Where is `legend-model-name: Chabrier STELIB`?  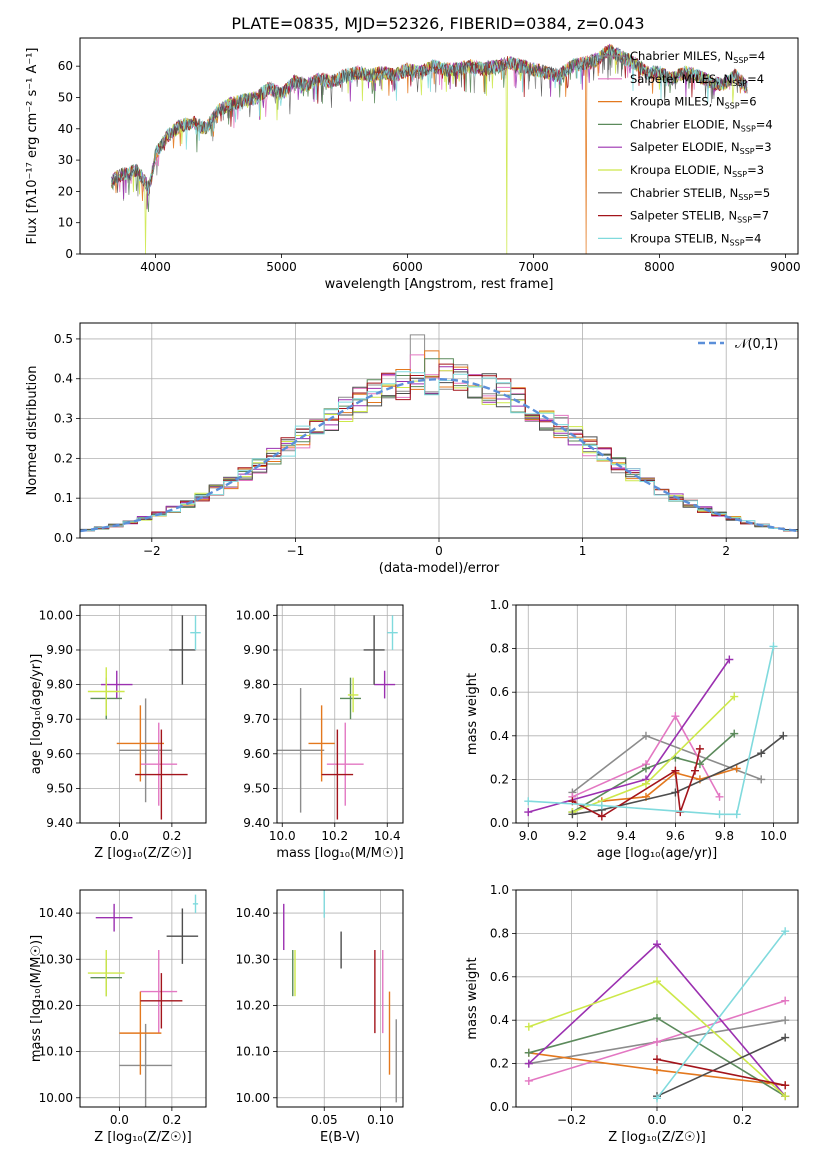 legend-model-name: Chabrier STELIB is located at coordinates (676, 193).